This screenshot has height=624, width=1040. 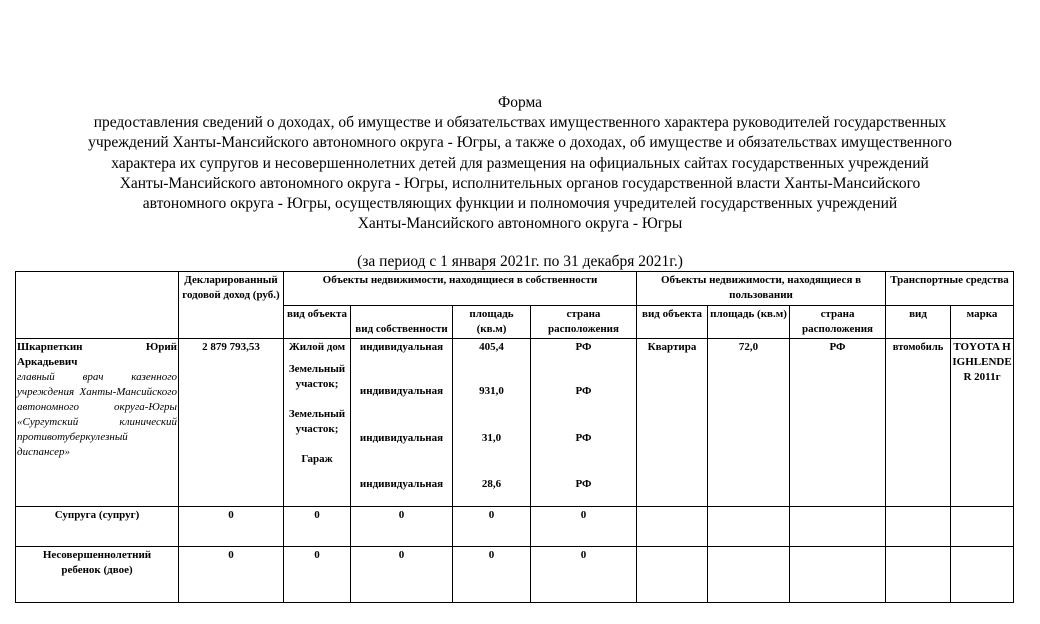 I want to click on transport-type: втомобиль, so click(x=918, y=422).